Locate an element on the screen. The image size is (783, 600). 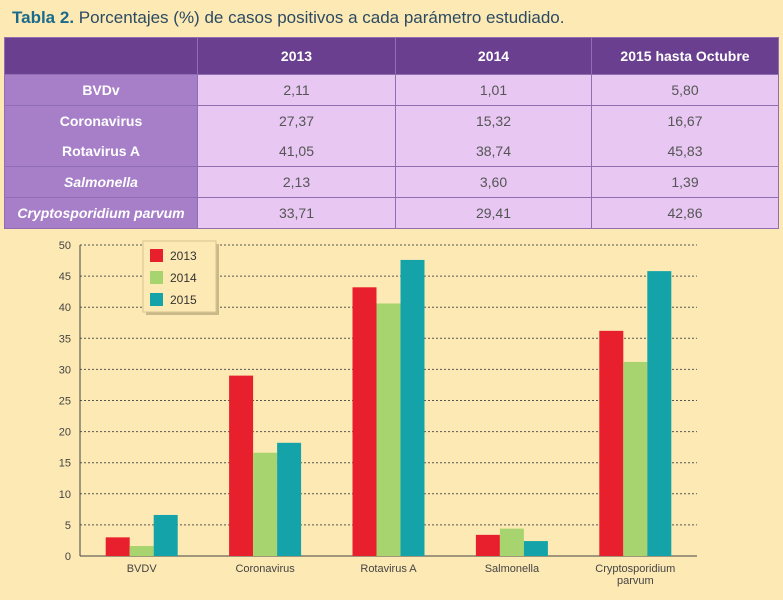
cell-value: 42,86 is located at coordinates (685, 213).